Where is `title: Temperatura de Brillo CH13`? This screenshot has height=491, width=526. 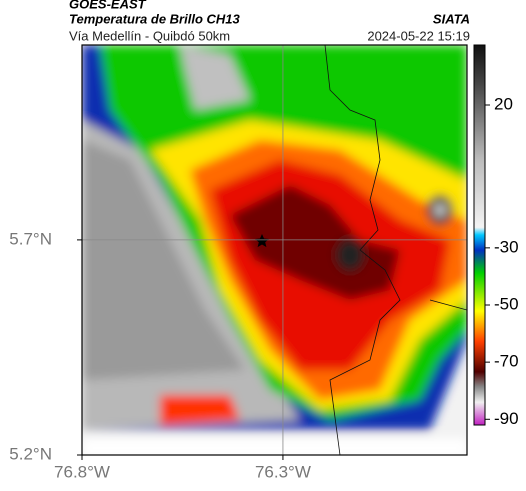 title: Temperatura de Brillo CH13 is located at coordinates (155, 18).